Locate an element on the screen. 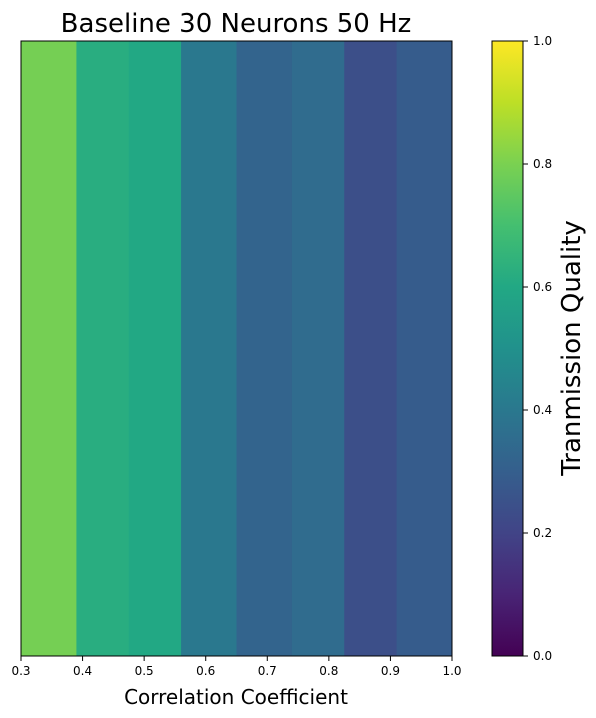 The image size is (596, 718). x-tick-label-5: 0.8 is located at coordinates (328, 671).